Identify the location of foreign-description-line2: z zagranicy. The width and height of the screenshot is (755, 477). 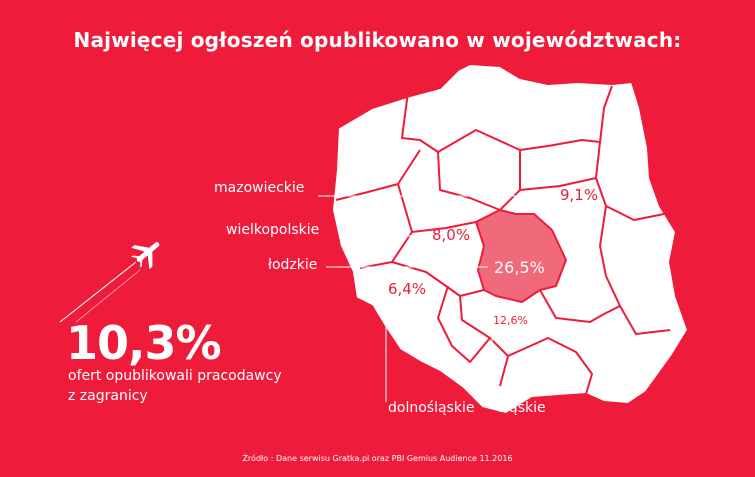
(108, 396).